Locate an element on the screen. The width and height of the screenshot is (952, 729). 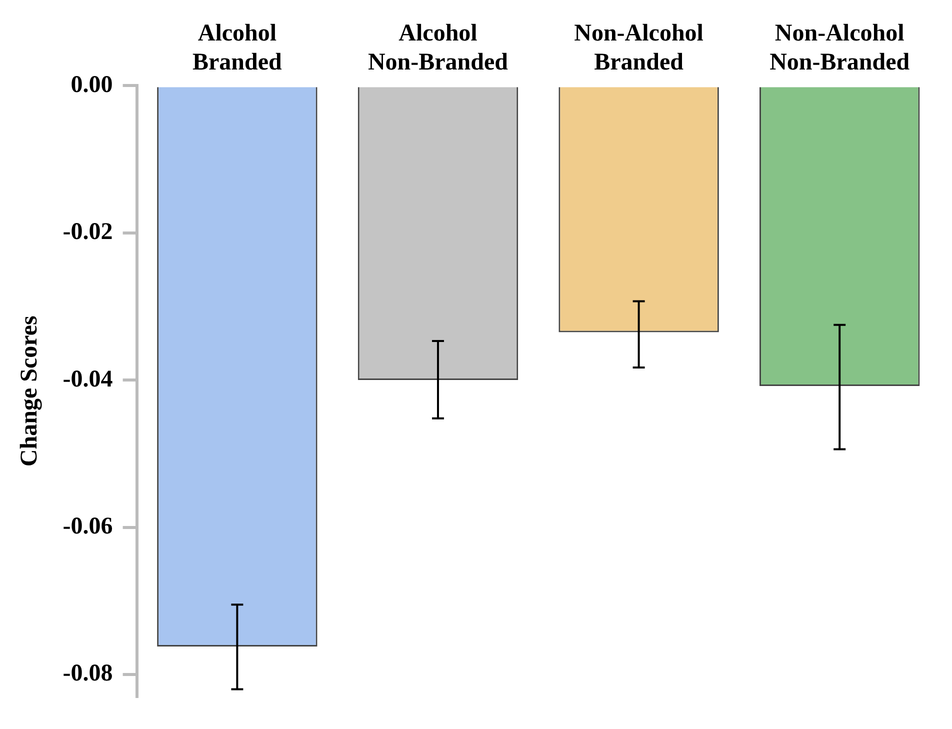
y-axis-title: Change Scores is located at coordinates (29, 391).